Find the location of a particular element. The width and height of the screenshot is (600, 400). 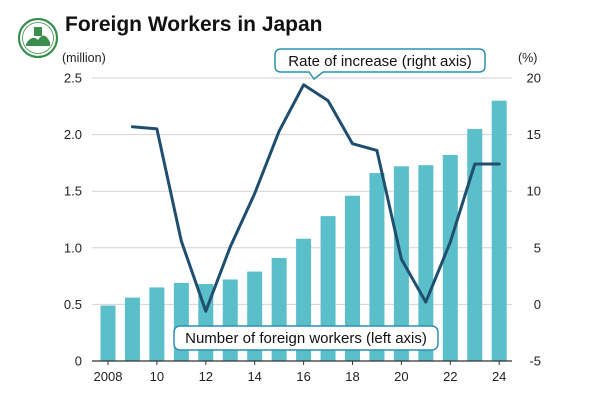

y-right-tick-label: 5 is located at coordinates (537, 247).